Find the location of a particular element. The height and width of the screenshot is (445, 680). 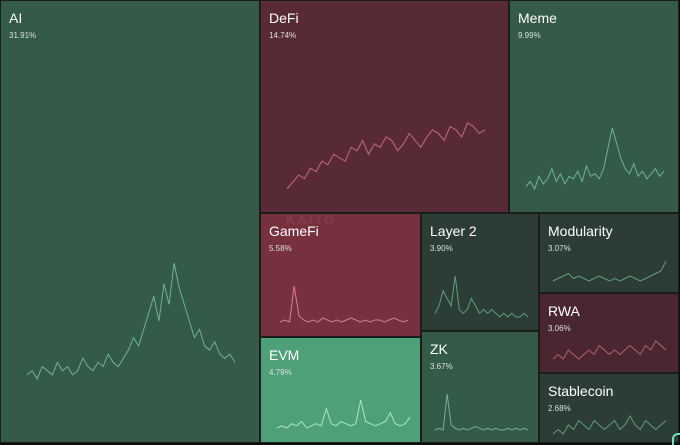

sparkline-defi is located at coordinates (386, 156).